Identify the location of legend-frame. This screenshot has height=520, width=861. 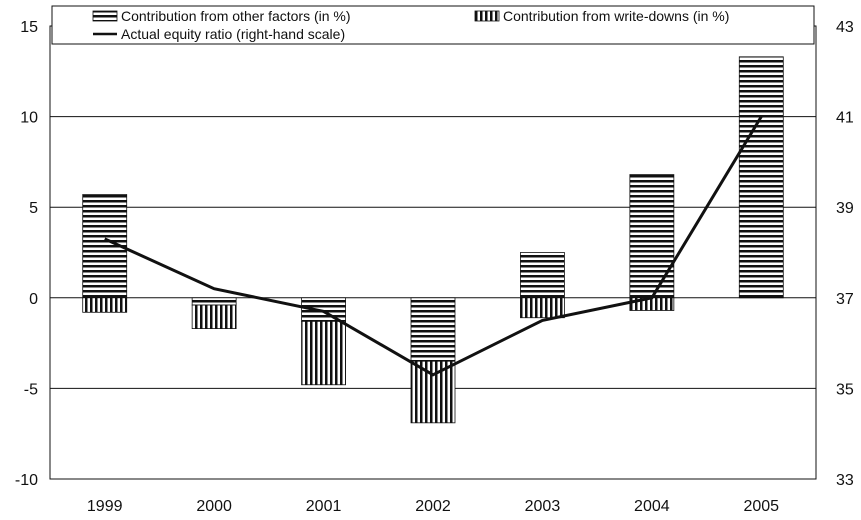
(433, 25).